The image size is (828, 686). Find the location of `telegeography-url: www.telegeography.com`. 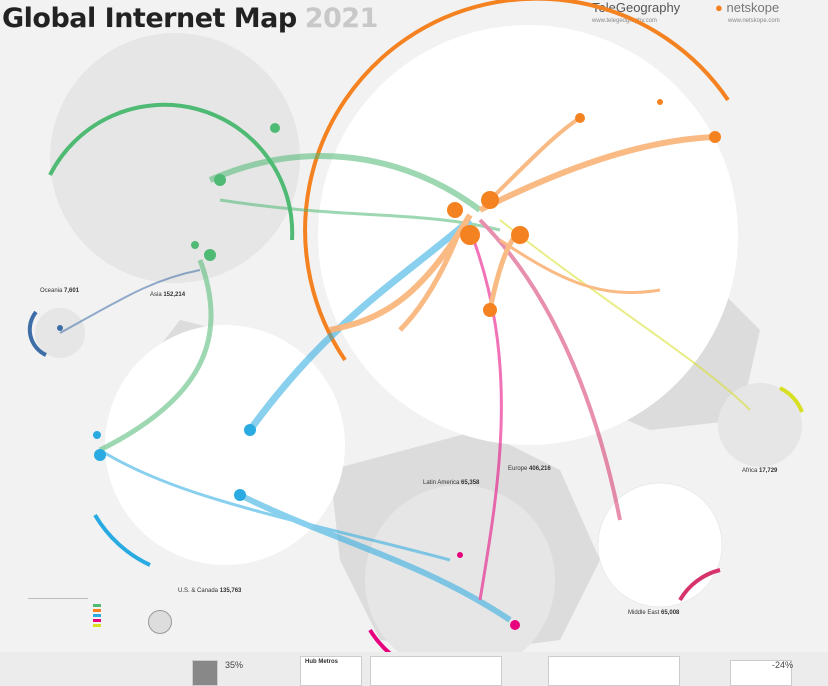

telegeography-url: www.telegeography.com is located at coordinates (624, 21).